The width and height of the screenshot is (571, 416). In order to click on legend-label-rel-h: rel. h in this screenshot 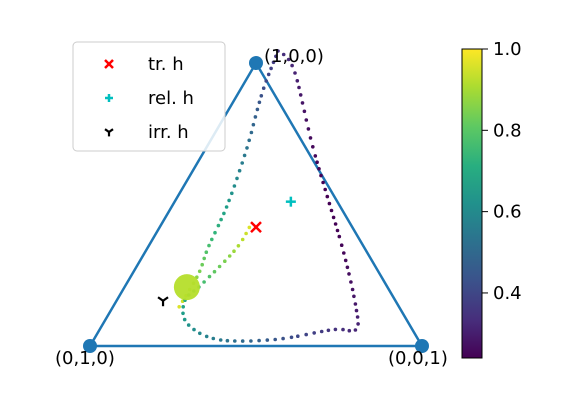, I will do `click(171, 98)`.